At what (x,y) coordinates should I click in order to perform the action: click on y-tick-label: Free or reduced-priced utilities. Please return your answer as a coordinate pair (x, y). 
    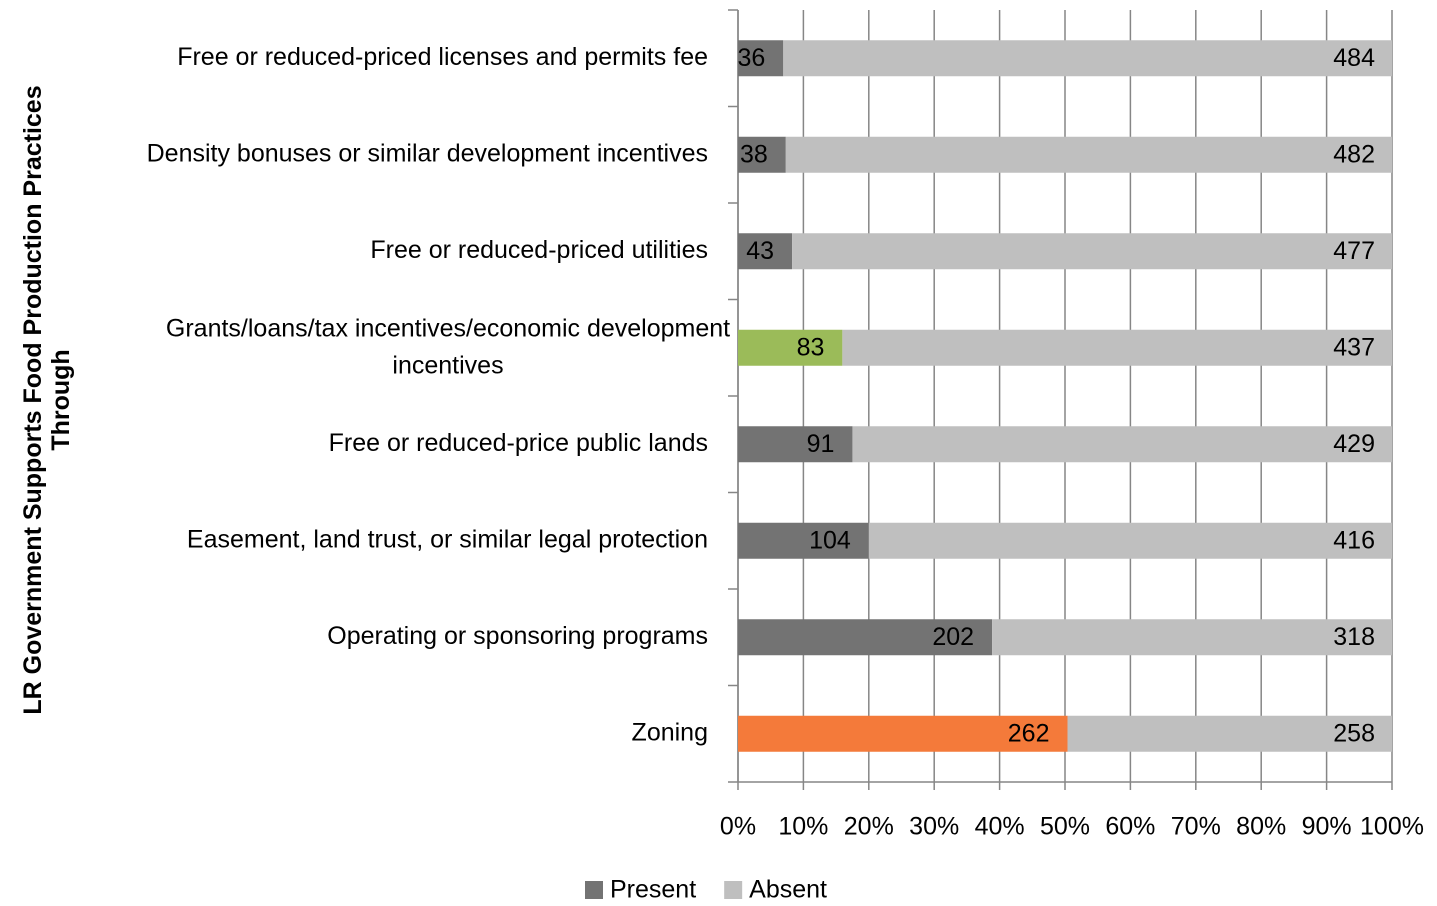
    Looking at the image, I should click on (539, 250).